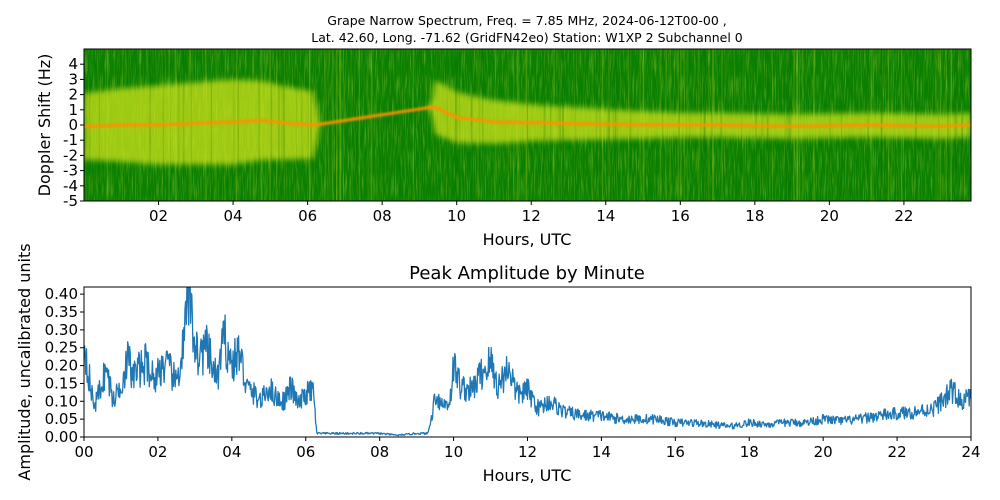  Describe the element at coordinates (61, 437) in the screenshot. I see `y-tick-label: 0.00` at that location.